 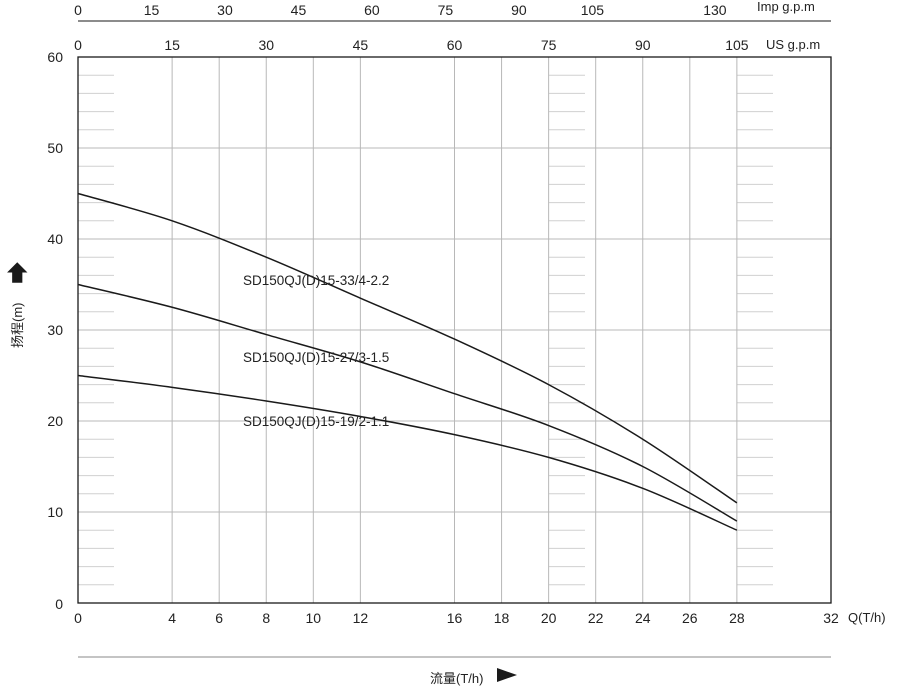 I want to click on x-tick-label: 22, so click(x=596, y=618).